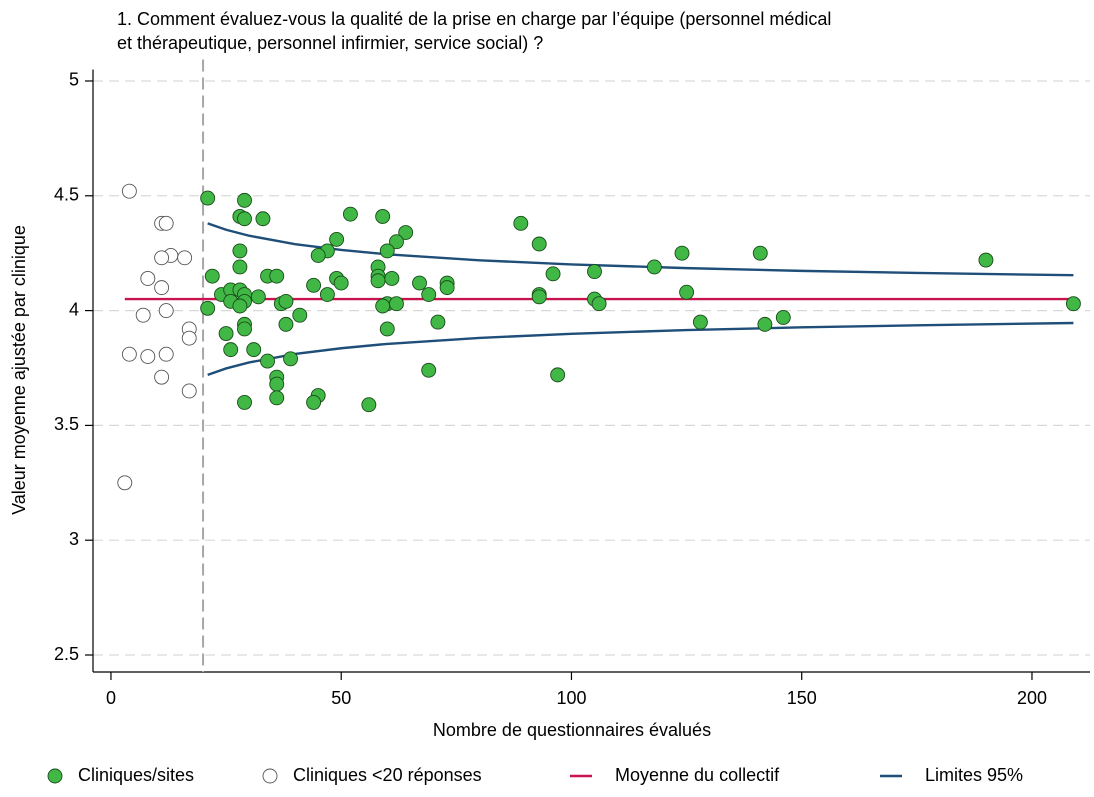  Describe the element at coordinates (387, 775) in the screenshot. I see `legend-label: Cliniques <20 réponses` at that location.